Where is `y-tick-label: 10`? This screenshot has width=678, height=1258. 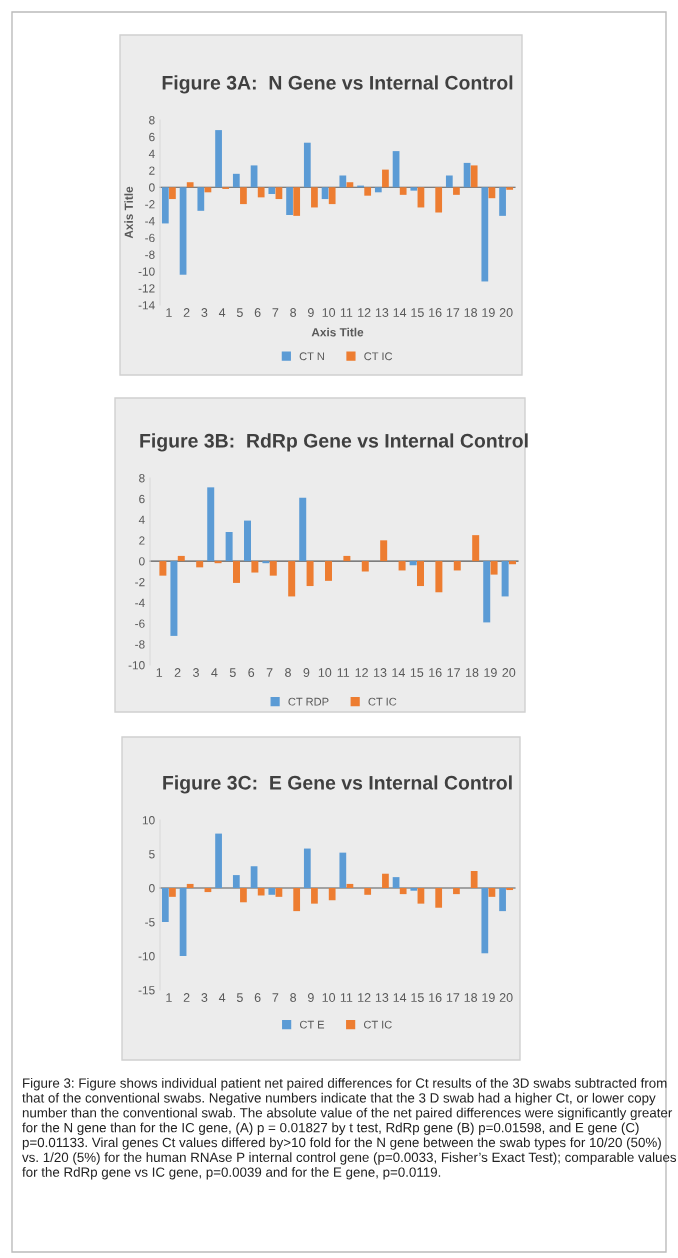
y-tick-label: 10 is located at coordinates (148, 820).